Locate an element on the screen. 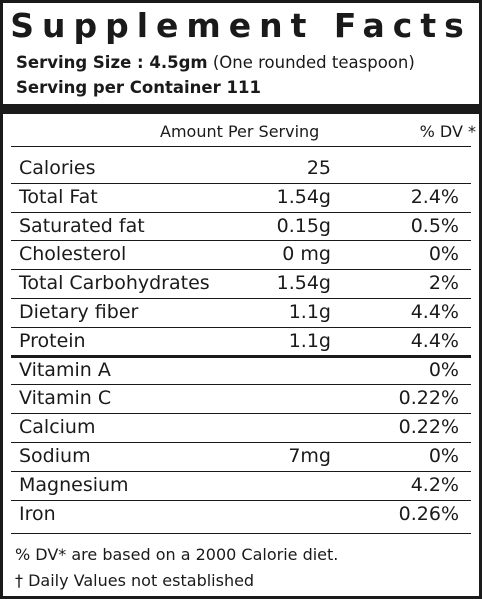 This screenshot has width=482, height=599. nutrient-row: Saturated fat 0.15g 0.5% is located at coordinates (239, 226).